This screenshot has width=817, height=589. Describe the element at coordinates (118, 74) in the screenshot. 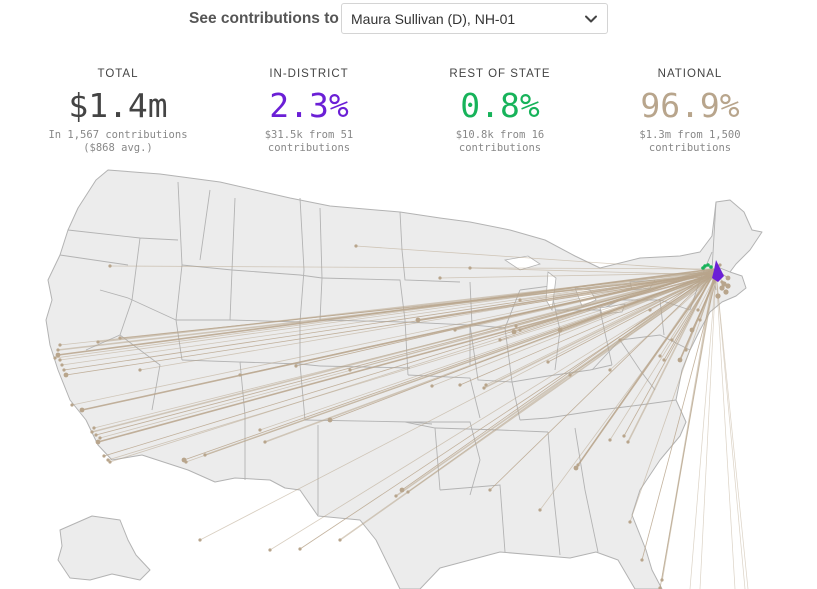

I see `stat-total-title: TOTAL` at that location.